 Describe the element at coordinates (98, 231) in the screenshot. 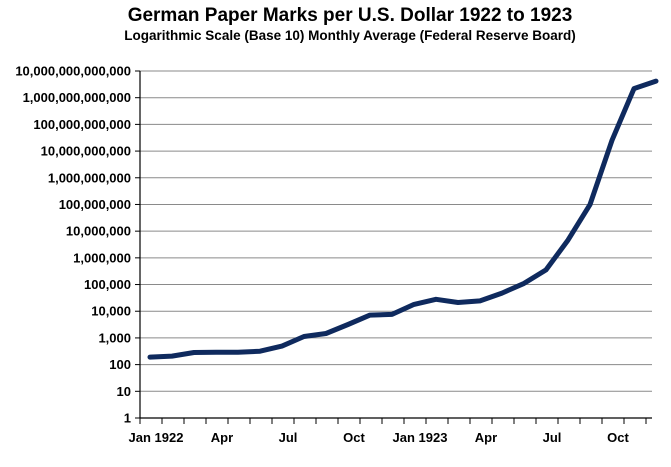

I see `y-tick-label: 10,000,000` at that location.